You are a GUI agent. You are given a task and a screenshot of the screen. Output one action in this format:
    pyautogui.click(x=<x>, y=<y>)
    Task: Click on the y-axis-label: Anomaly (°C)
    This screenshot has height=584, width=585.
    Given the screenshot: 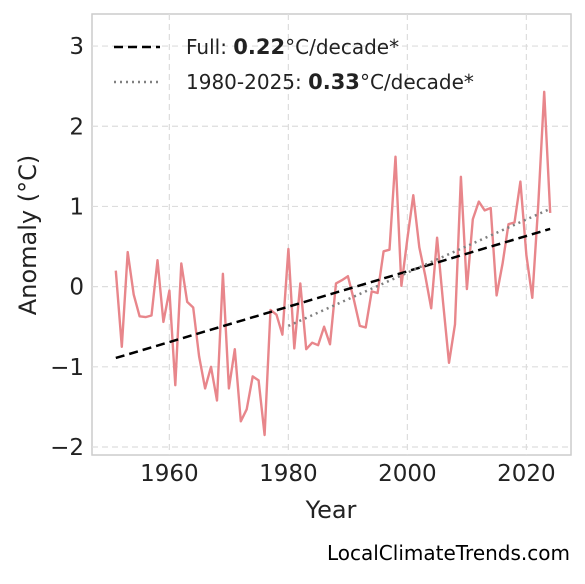 What is the action you would take?
    pyautogui.click(x=28, y=235)
    